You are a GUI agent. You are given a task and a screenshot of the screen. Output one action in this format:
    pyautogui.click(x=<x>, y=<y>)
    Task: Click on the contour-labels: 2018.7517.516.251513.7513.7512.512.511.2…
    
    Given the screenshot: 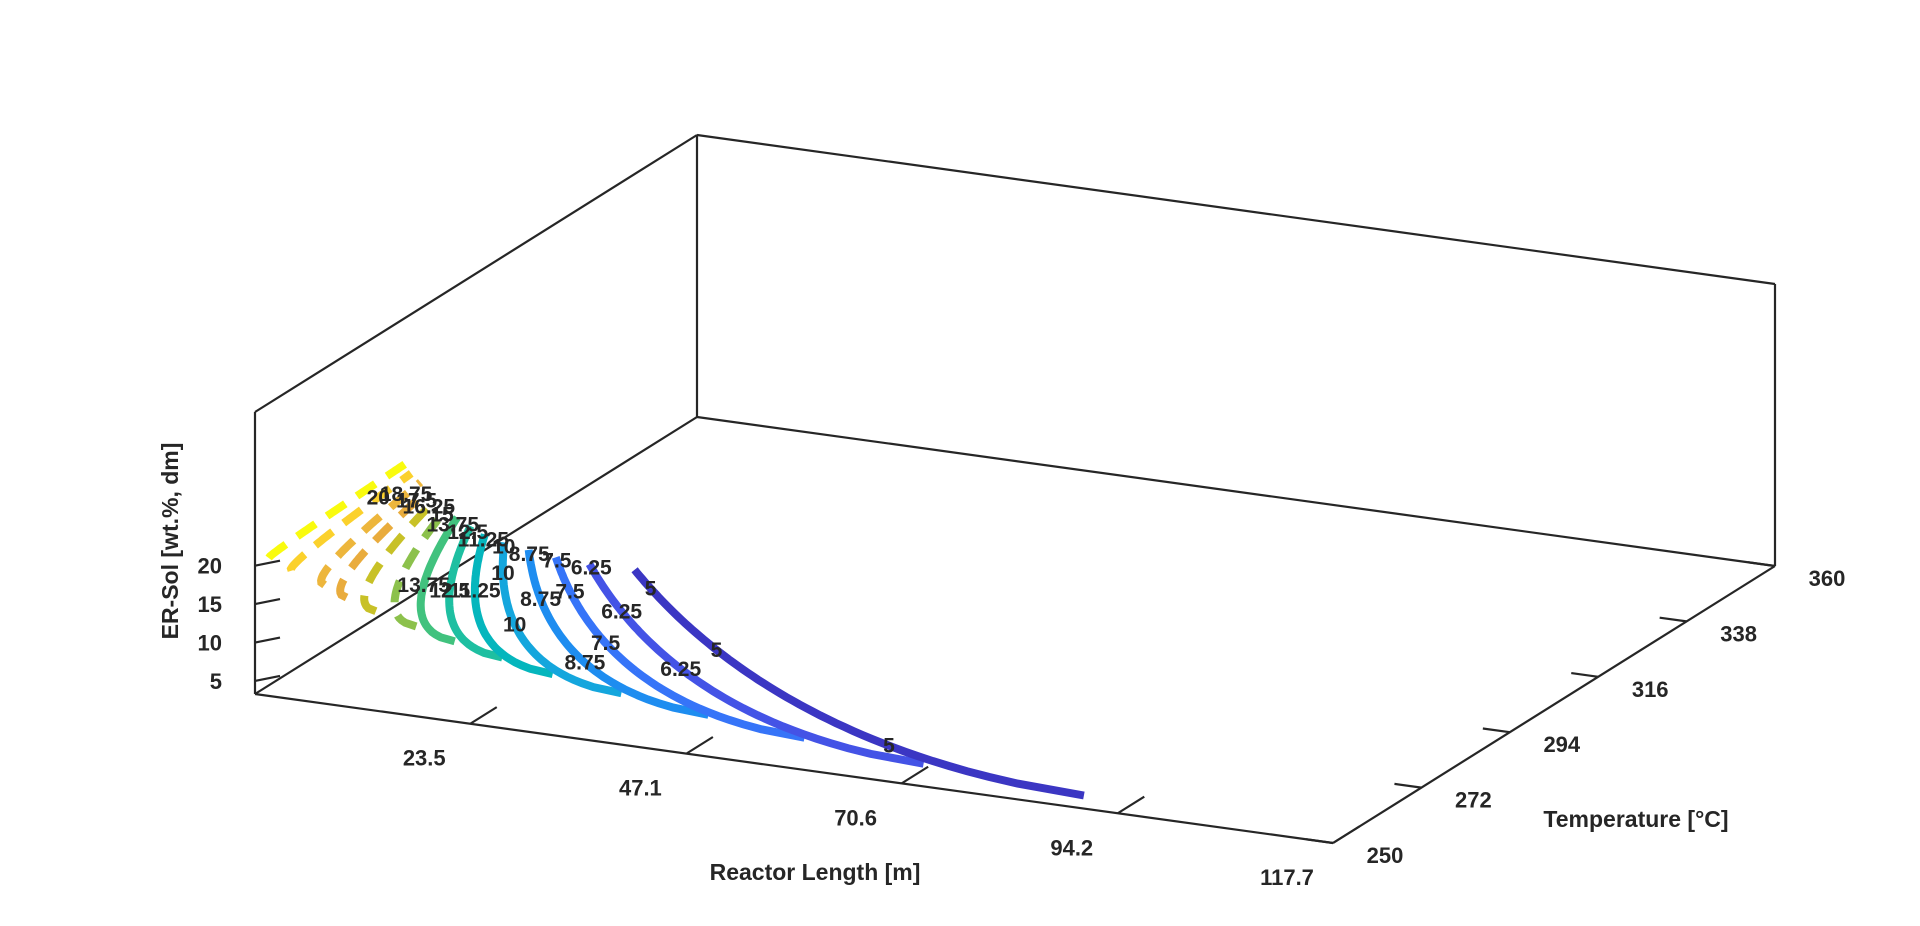 What is the action you would take?
    pyautogui.click(x=631, y=620)
    